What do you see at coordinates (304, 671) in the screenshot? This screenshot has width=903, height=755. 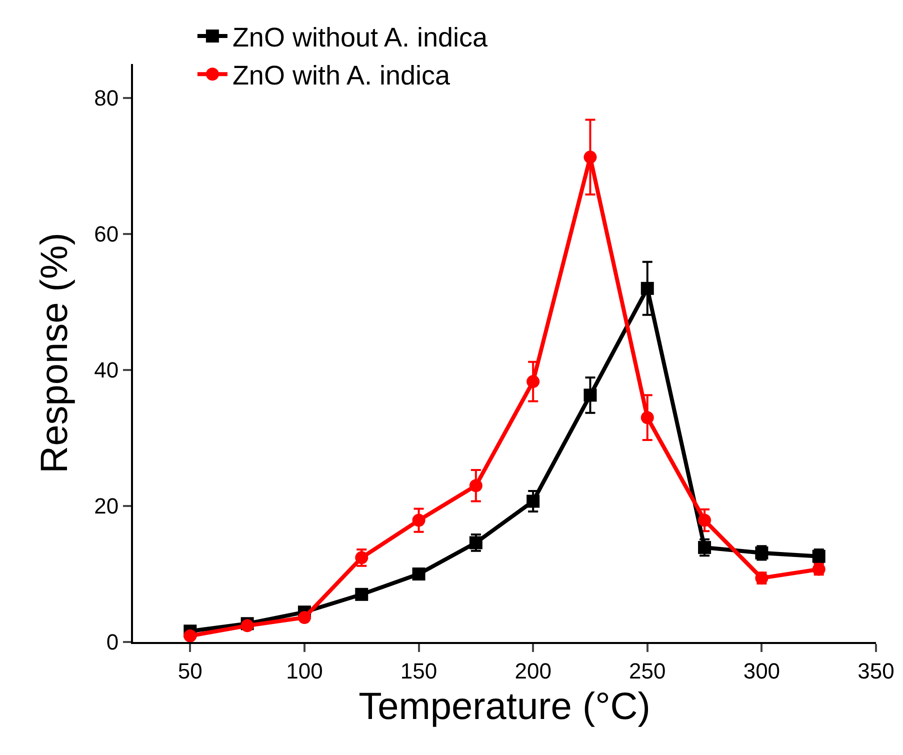 I see `x-tick-label: 100` at bounding box center [304, 671].